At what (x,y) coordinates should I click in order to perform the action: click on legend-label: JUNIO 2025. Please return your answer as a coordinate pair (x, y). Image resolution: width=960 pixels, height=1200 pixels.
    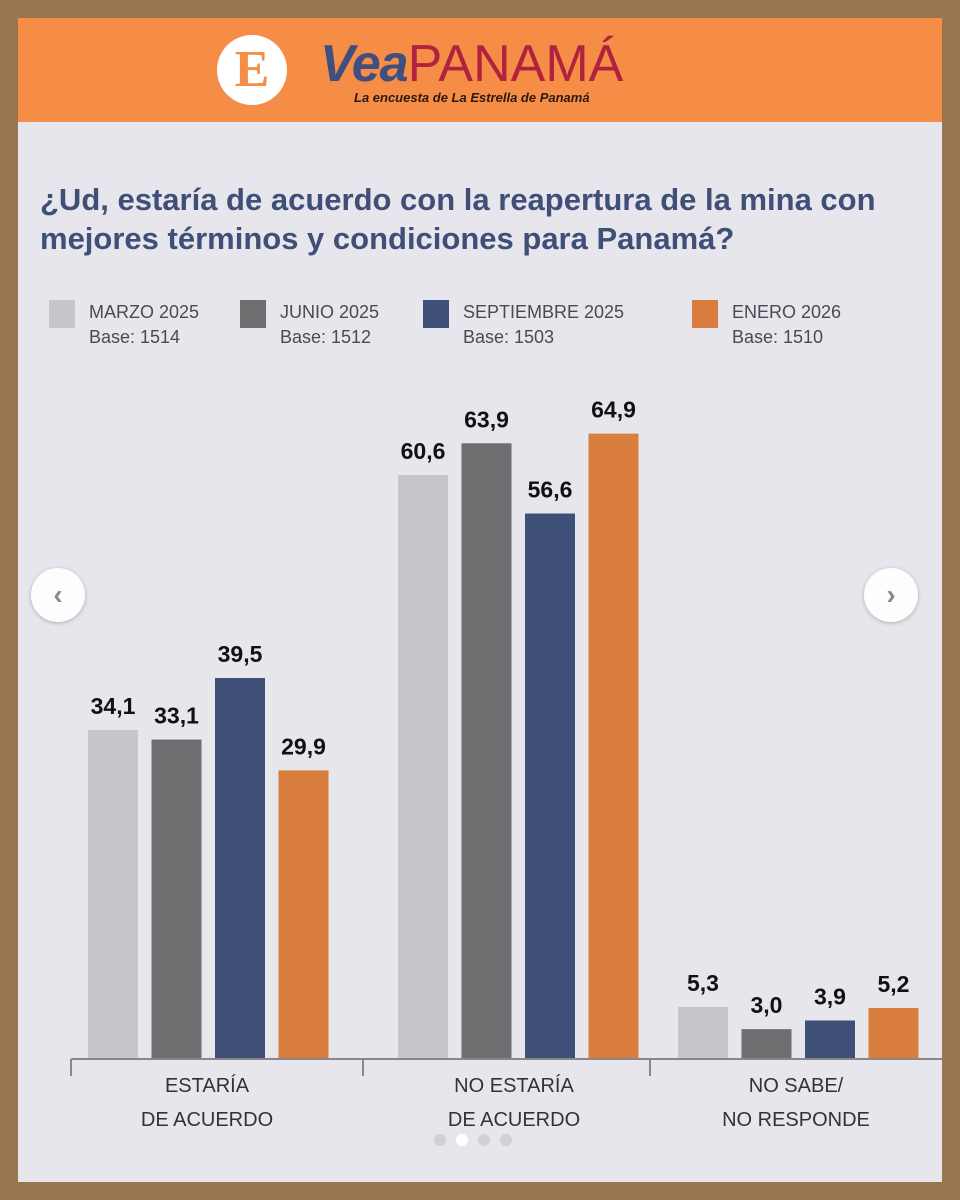
    Looking at the image, I should click on (330, 312).